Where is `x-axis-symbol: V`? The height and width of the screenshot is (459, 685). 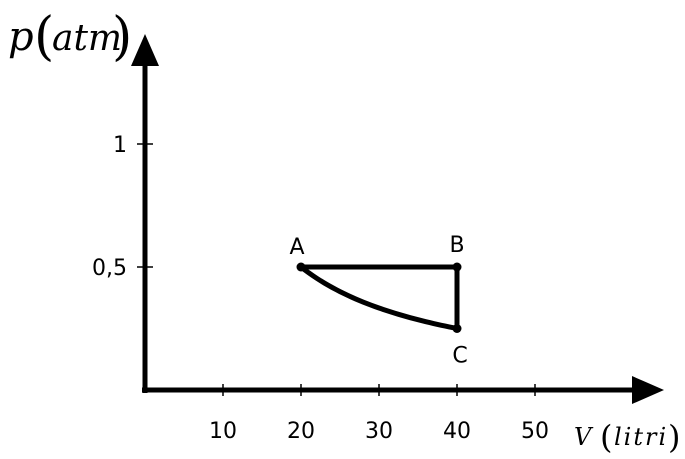 x-axis-symbol: V is located at coordinates (584, 437).